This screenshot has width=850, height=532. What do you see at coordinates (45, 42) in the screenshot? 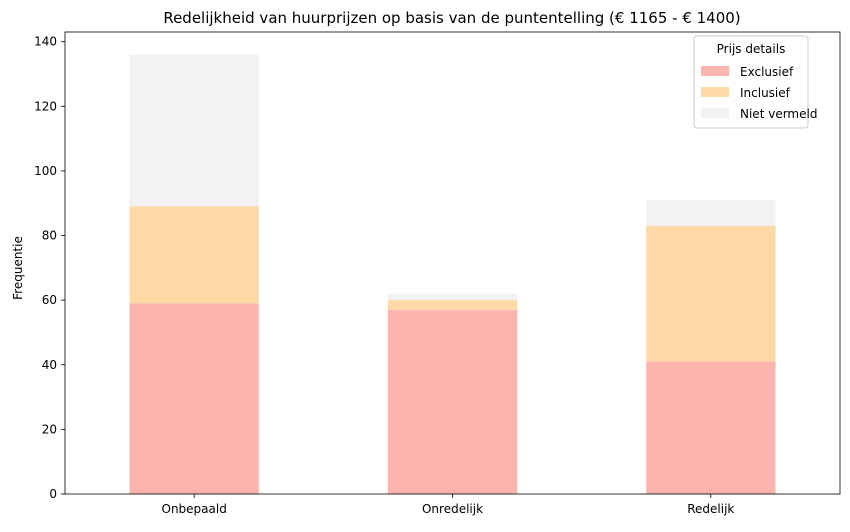
I see `y-tick-label: 140` at bounding box center [45, 42].